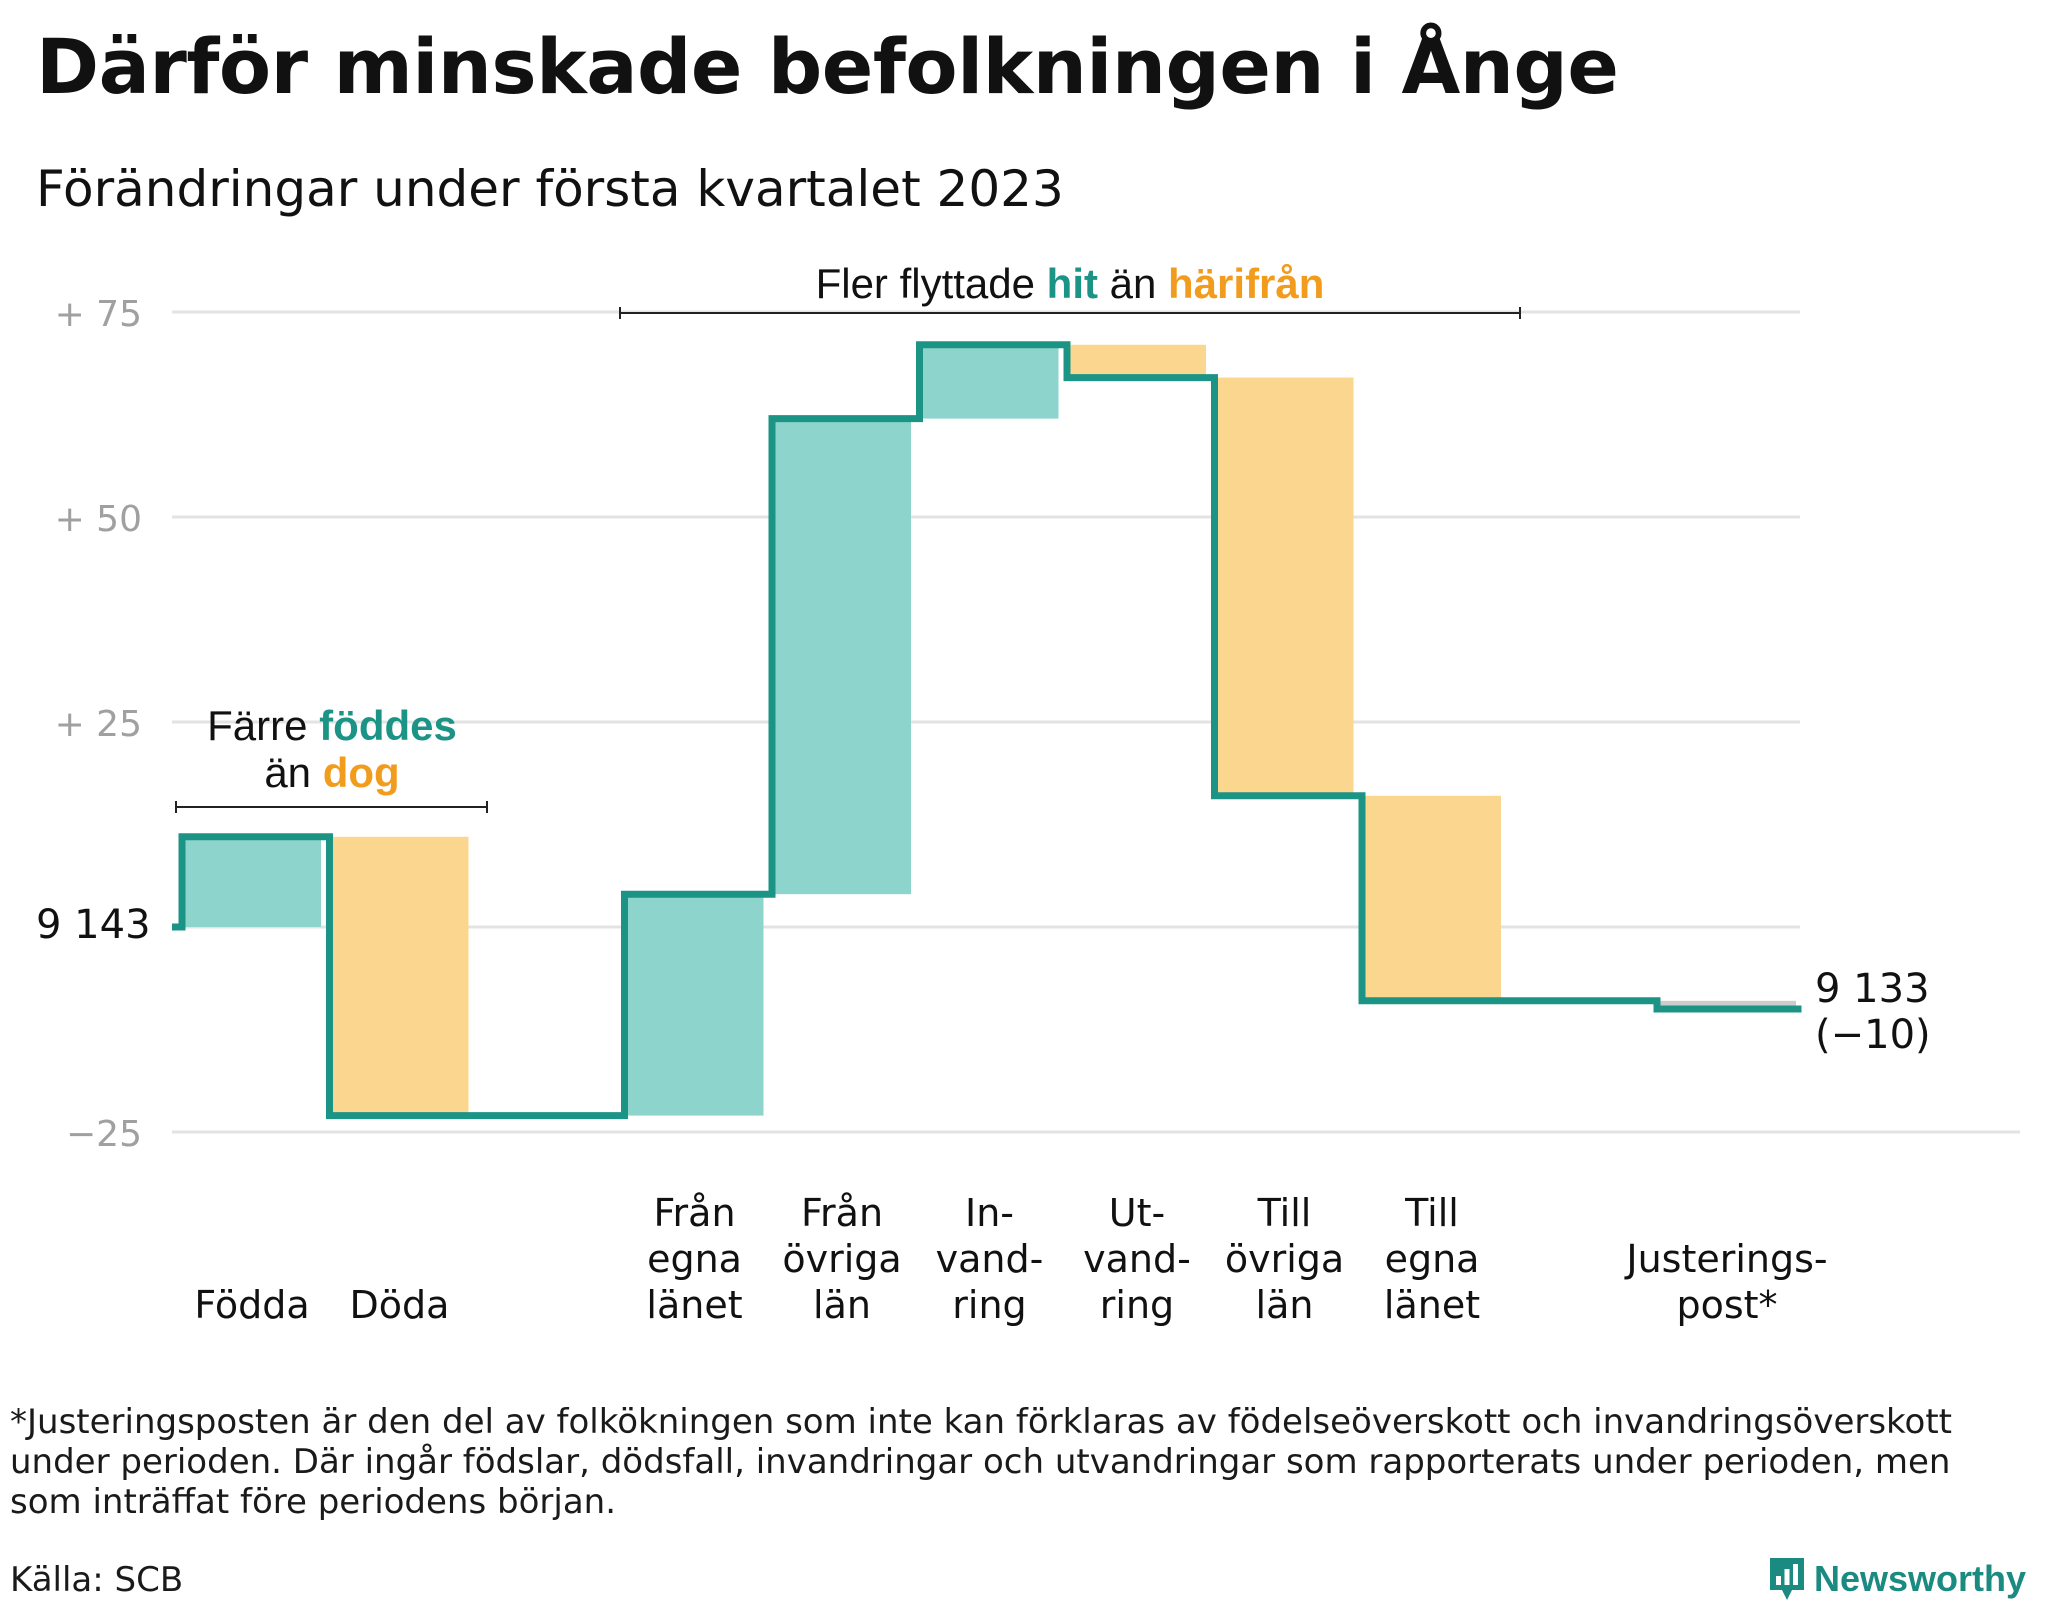  I want to click on category-label: Justerings-, so click(1725, 1259).